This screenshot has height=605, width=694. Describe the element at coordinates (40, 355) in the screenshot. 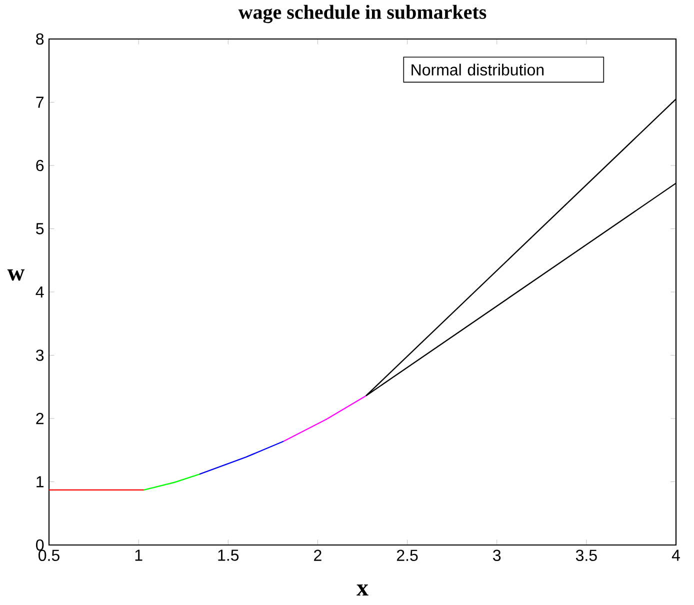

I see `y-tick-label: 3` at that location.